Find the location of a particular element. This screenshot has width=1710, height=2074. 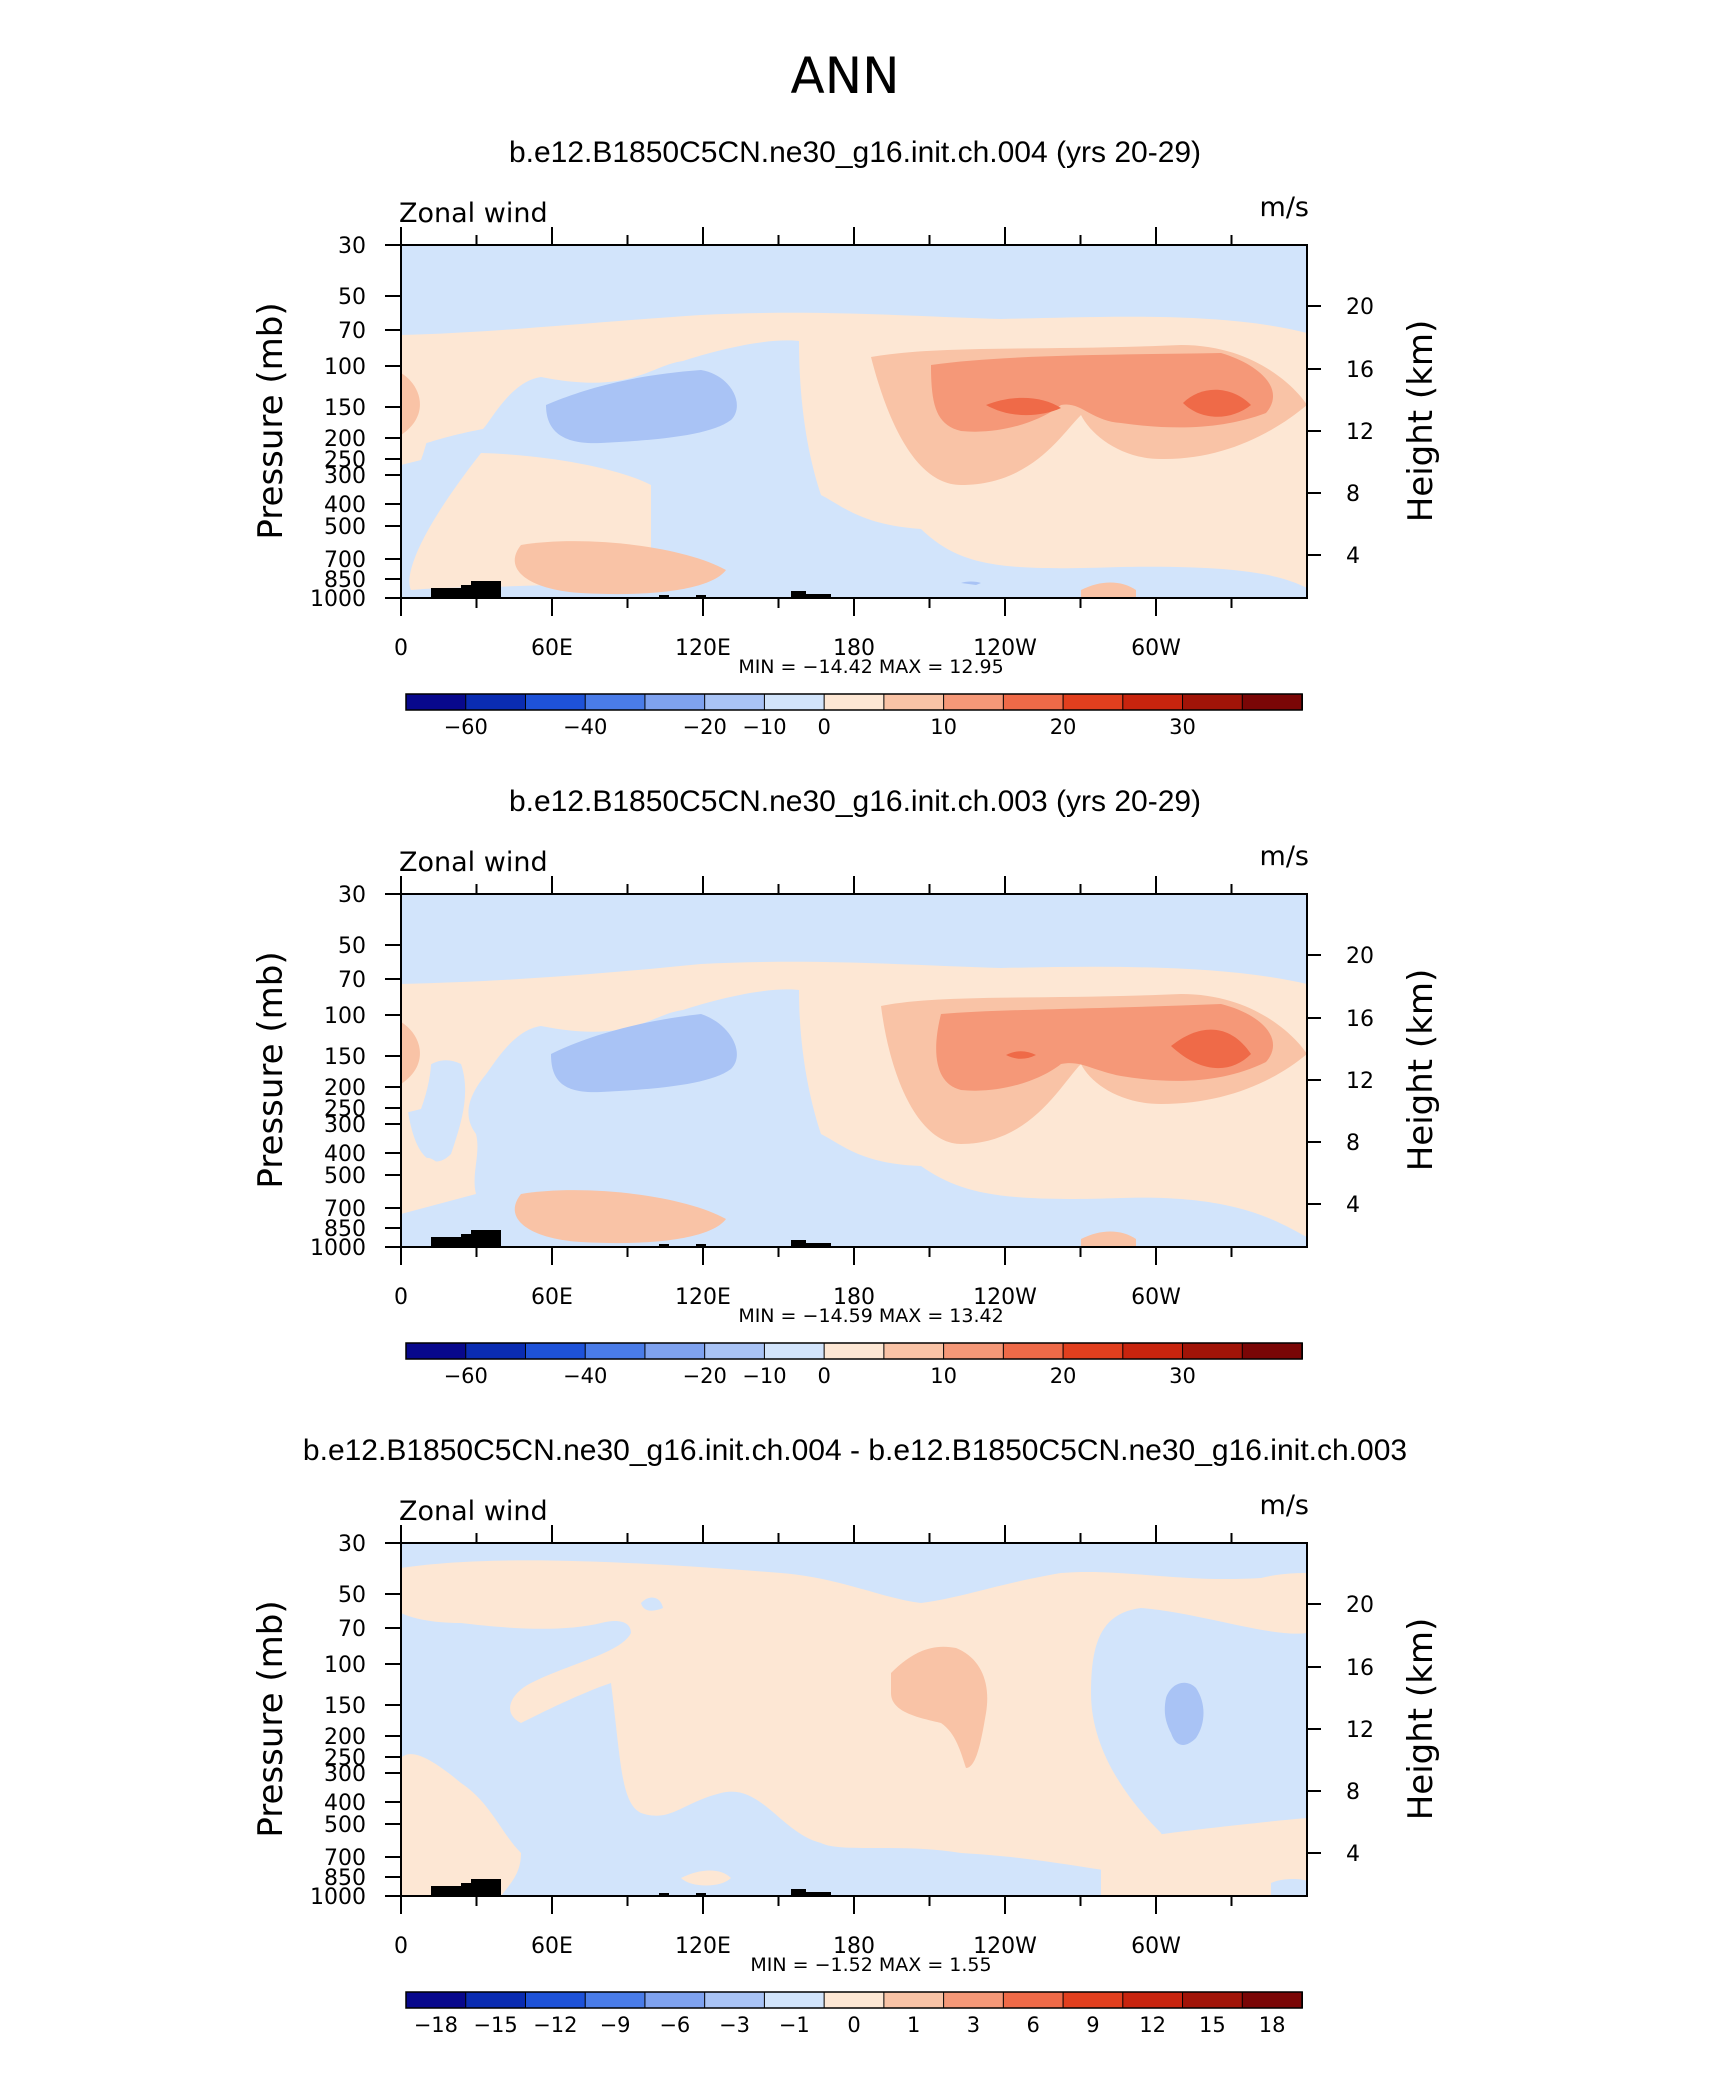

colorbar-label: 12 is located at coordinates (1152, 2025).